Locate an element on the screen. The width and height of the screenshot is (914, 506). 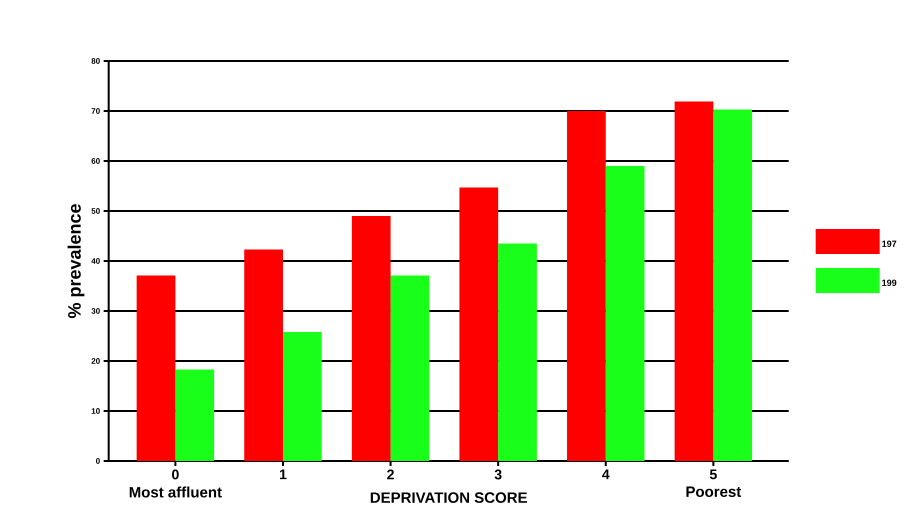
text: Poorest is located at coordinates (714, 491).